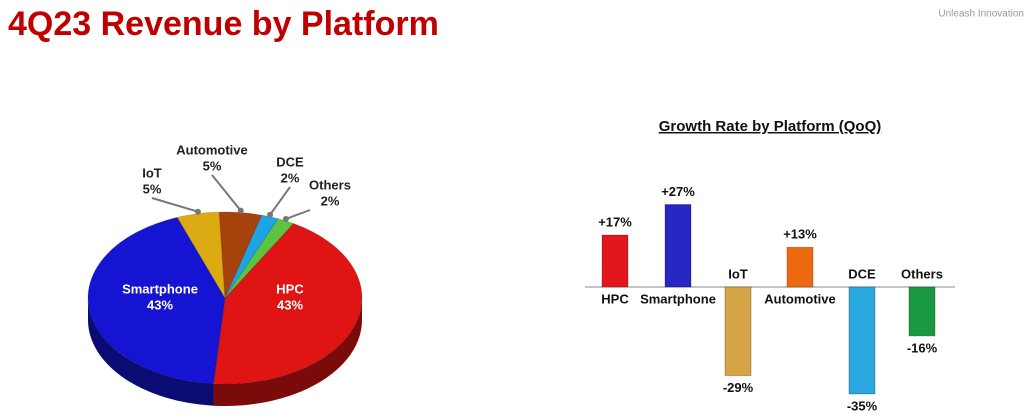 The image size is (1031, 419). What do you see at coordinates (981, 14) in the screenshot?
I see `tagline: Unleash Innovation` at bounding box center [981, 14].